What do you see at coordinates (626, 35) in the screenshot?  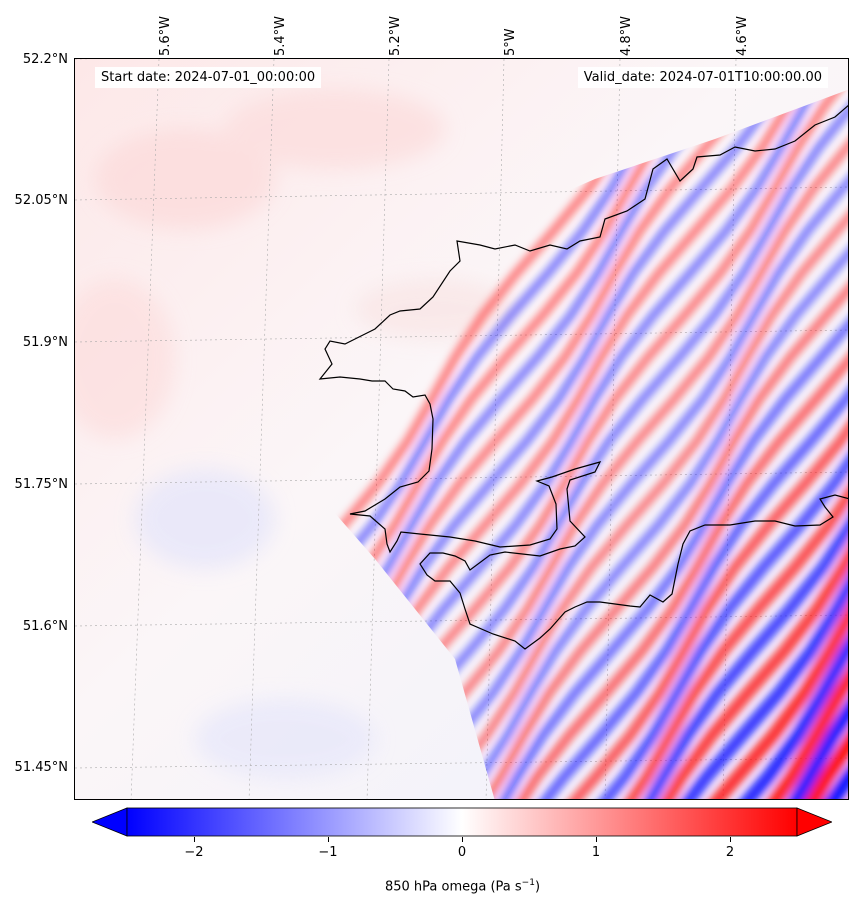 I see `lon-label-4-8w: 4.8°W` at bounding box center [626, 35].